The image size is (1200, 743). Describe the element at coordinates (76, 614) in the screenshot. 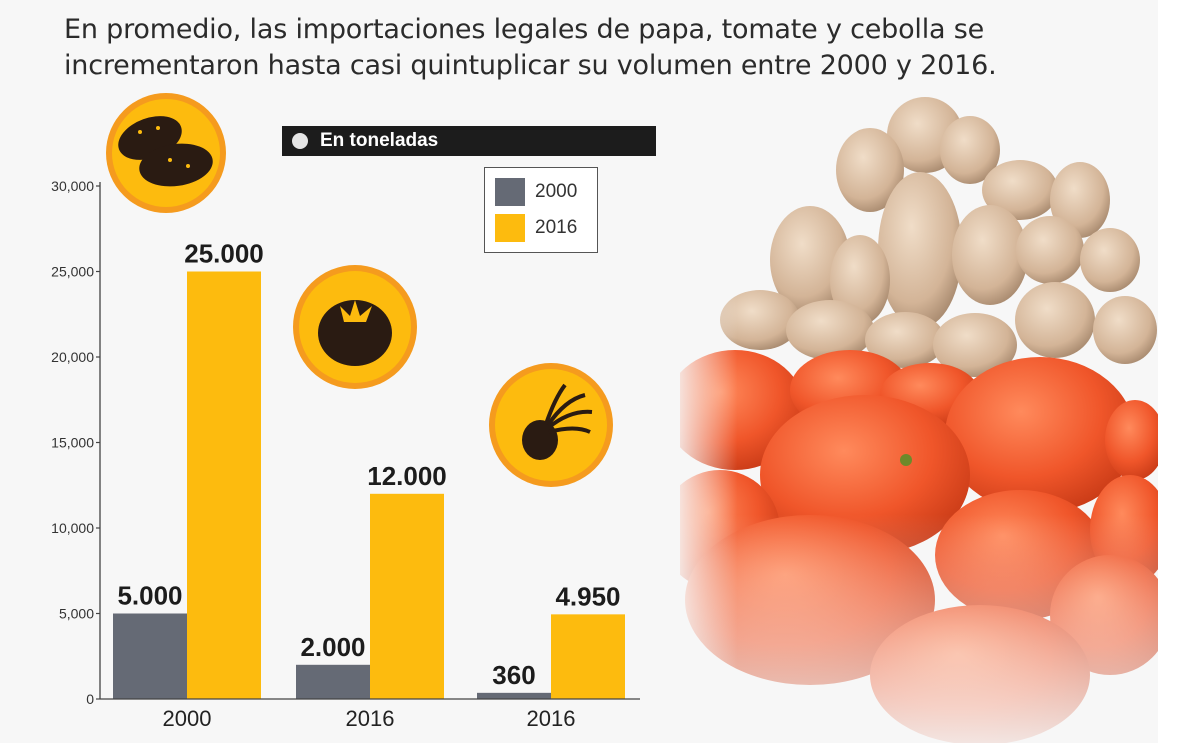

I see `y-tick-label: 5,000` at that location.